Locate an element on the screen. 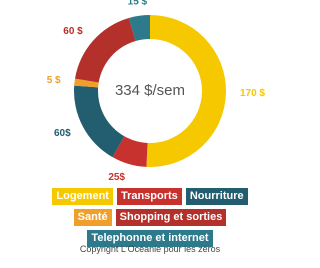 Image resolution: width=320 pixels, height=268 pixels. caption: Copyright L'Océanie pour les zéros is located at coordinates (150, 249).